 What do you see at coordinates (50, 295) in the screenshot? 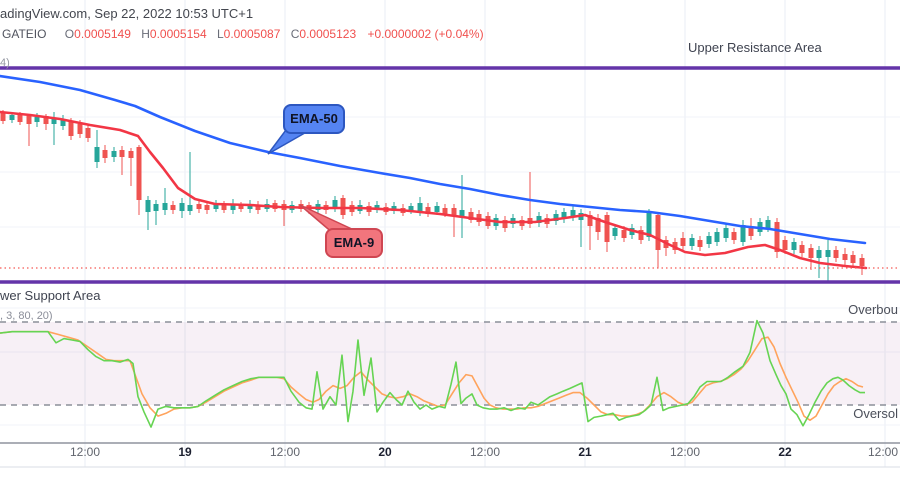
I see `lower-support-label: wer Support Area` at bounding box center [50, 295].